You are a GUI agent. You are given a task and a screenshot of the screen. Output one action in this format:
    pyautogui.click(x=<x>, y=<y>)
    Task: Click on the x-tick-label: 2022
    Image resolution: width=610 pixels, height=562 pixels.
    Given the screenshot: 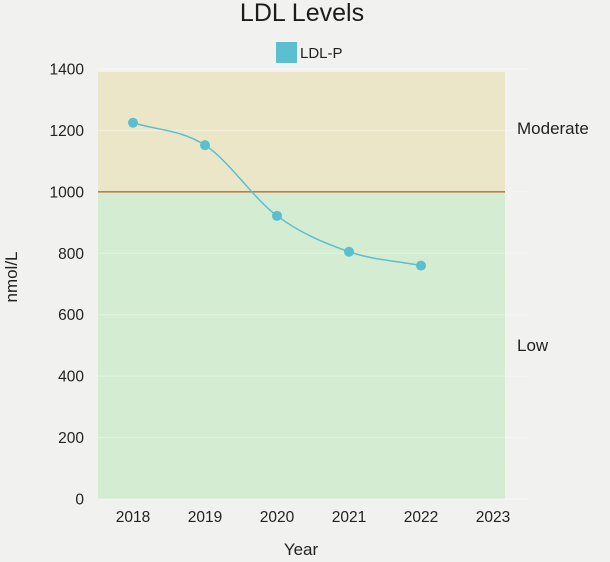 What is the action you would take?
    pyautogui.click(x=421, y=517)
    